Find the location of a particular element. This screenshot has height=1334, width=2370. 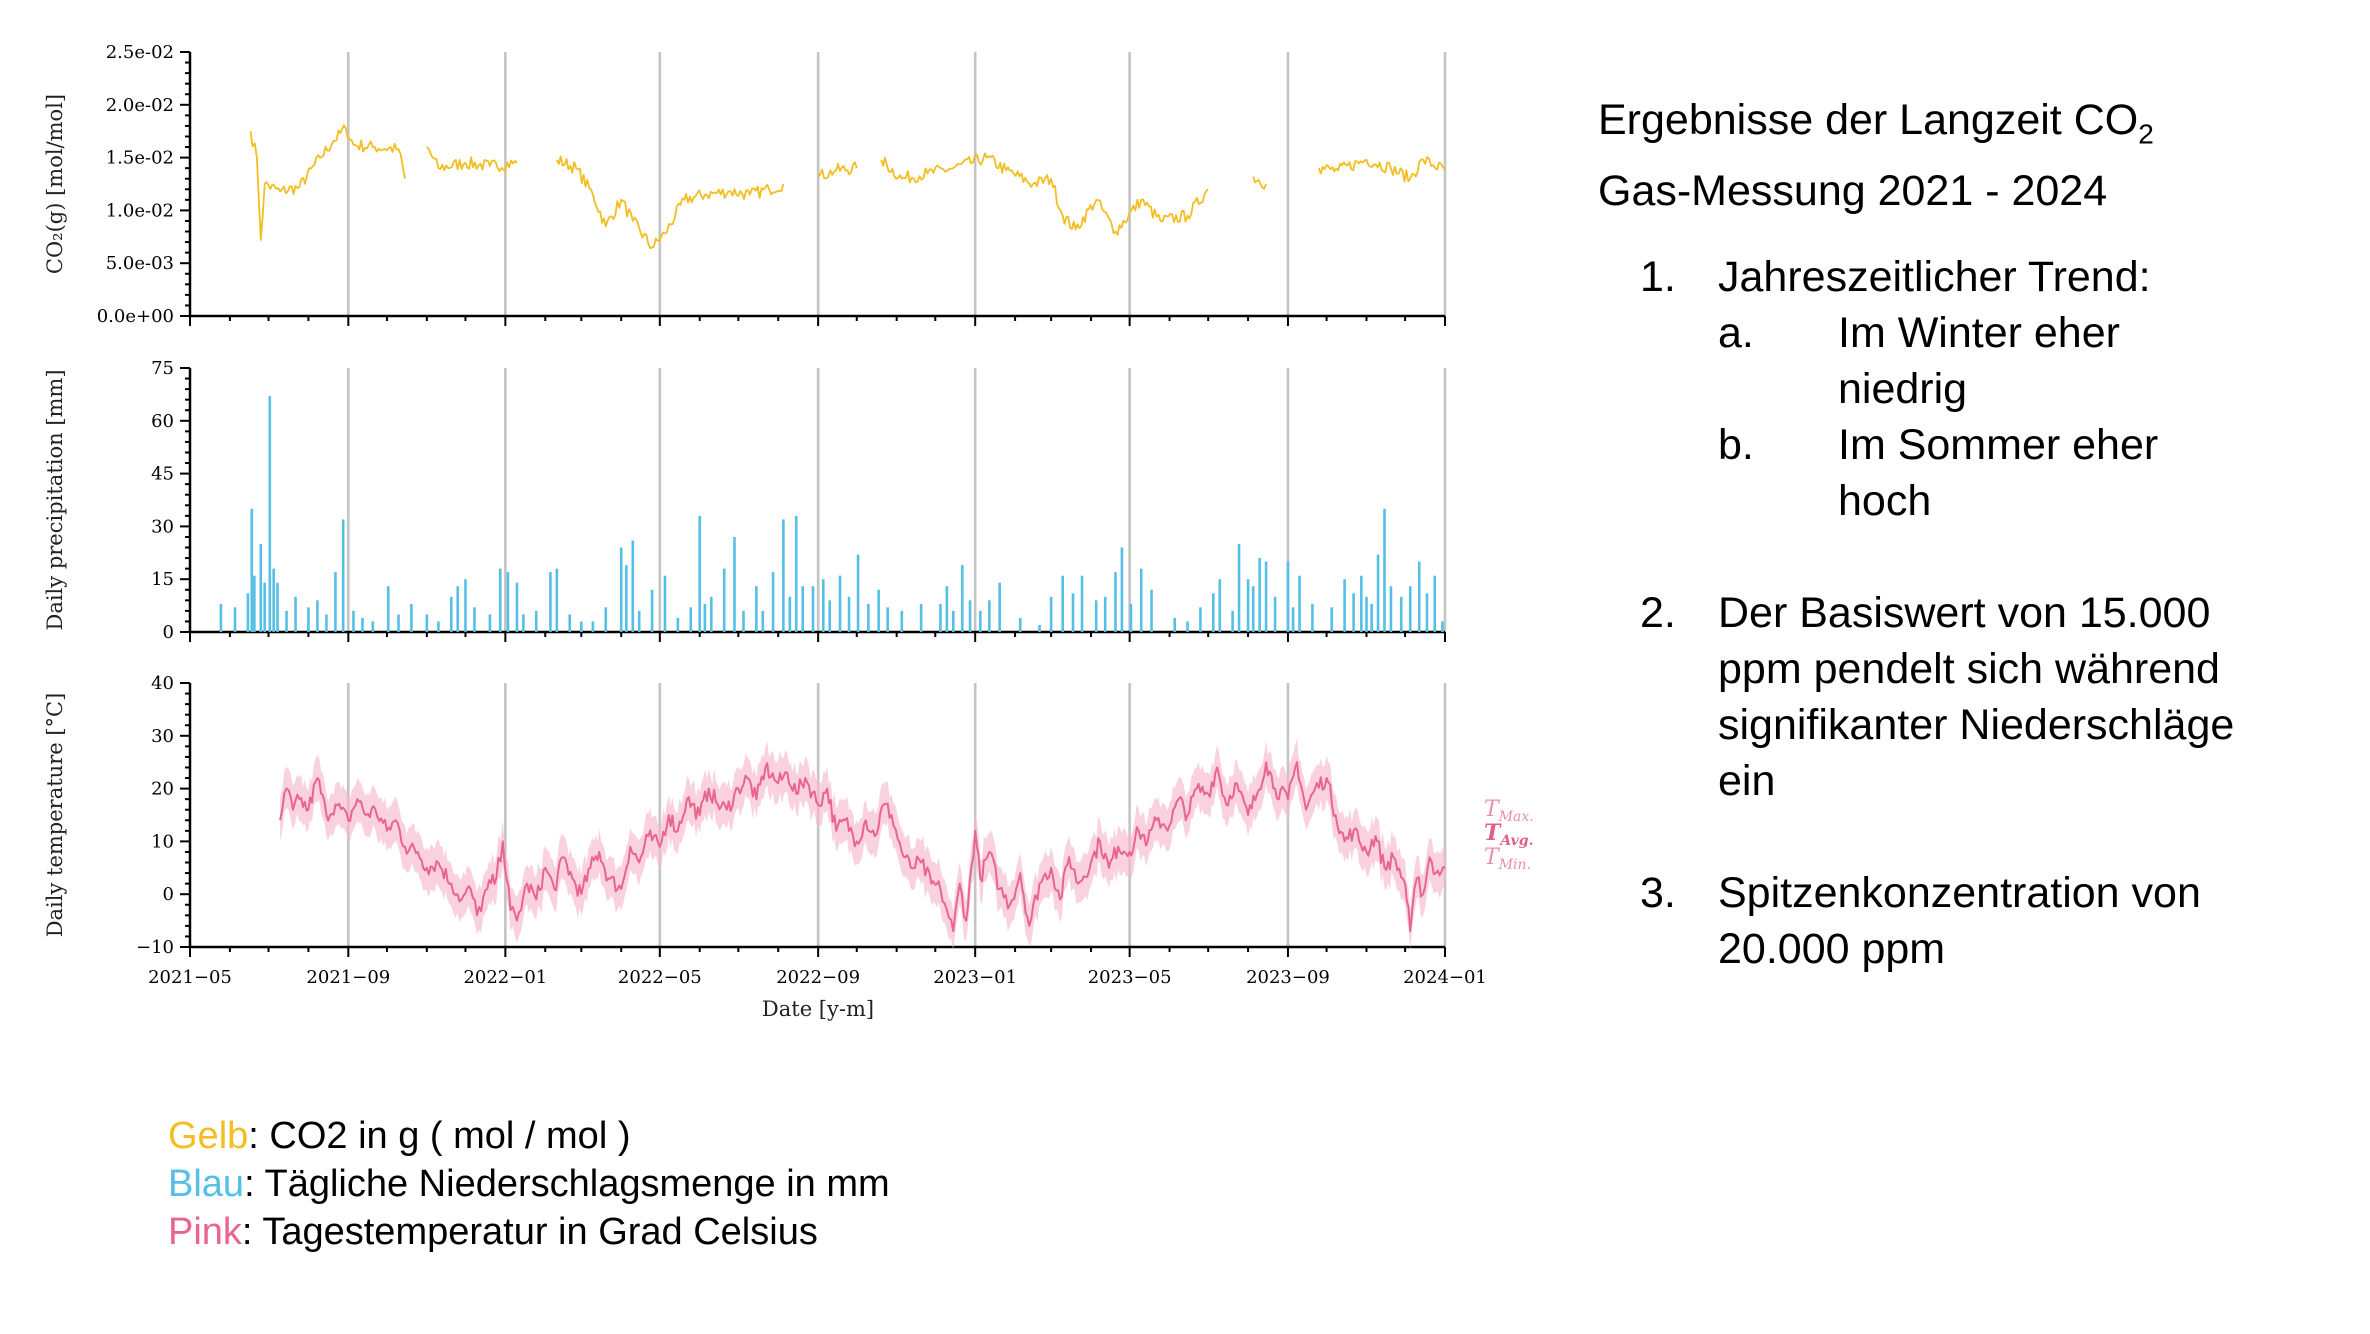

x-tick-label-6: 2023−05 is located at coordinates (1130, 977).